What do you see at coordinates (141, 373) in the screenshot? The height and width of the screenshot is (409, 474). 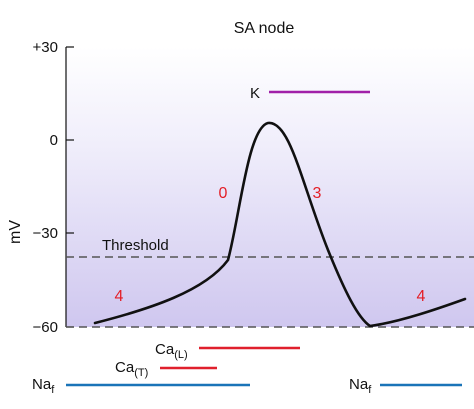 I see `ca-t-sub: (T)` at bounding box center [141, 373].